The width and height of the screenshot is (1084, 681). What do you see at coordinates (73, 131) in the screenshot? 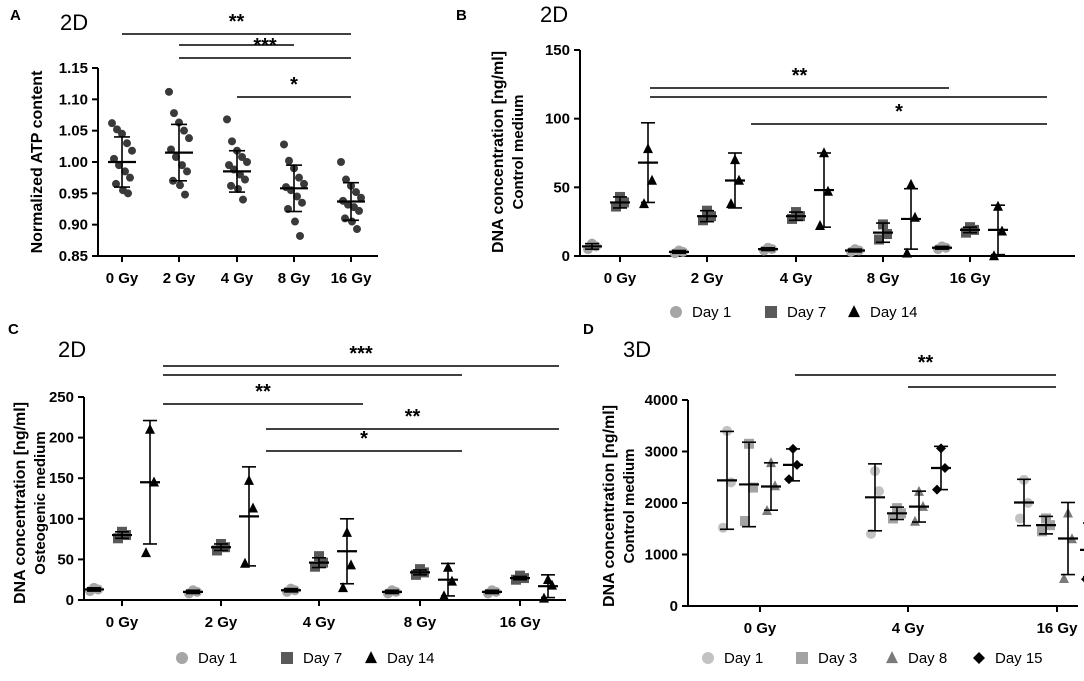
I see `y-tick-label: 1.05` at bounding box center [73, 131].